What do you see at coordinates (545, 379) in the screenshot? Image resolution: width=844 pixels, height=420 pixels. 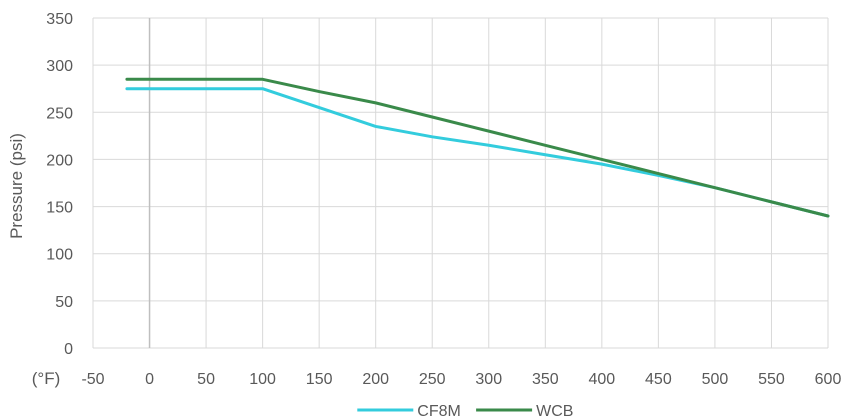 I see `x-tick-label: 350` at bounding box center [545, 379].